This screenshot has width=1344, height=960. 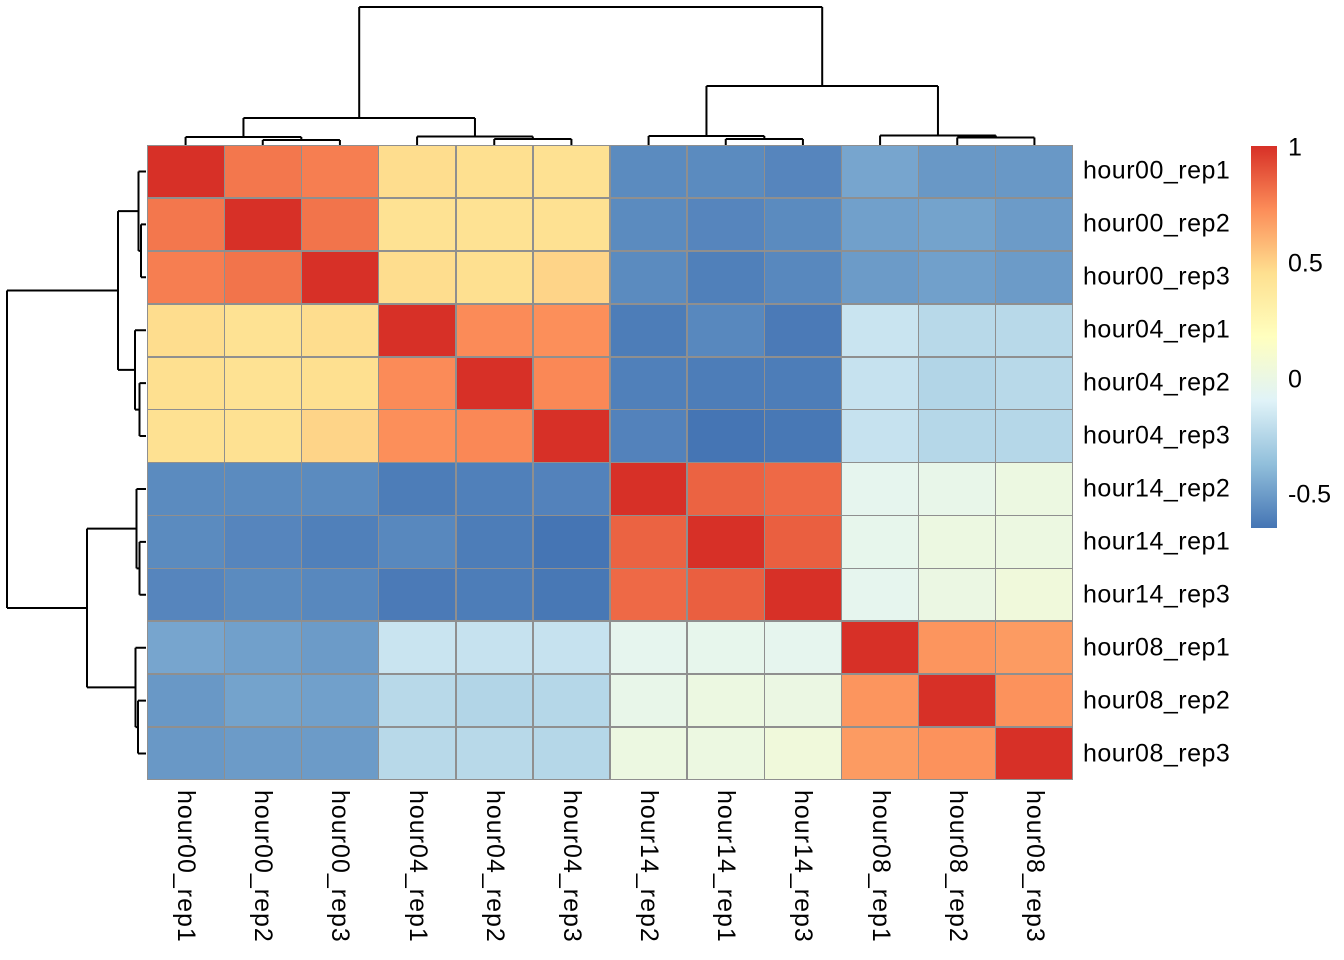 I want to click on column-dendrogram, so click(x=610, y=76).